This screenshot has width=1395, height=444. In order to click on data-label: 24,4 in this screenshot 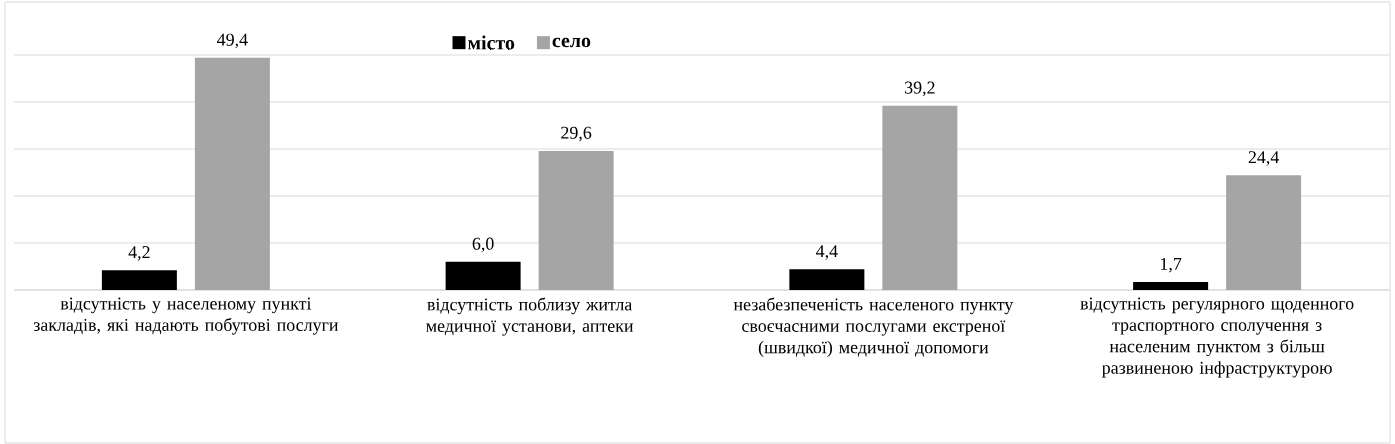, I will do `click(1264, 158)`.